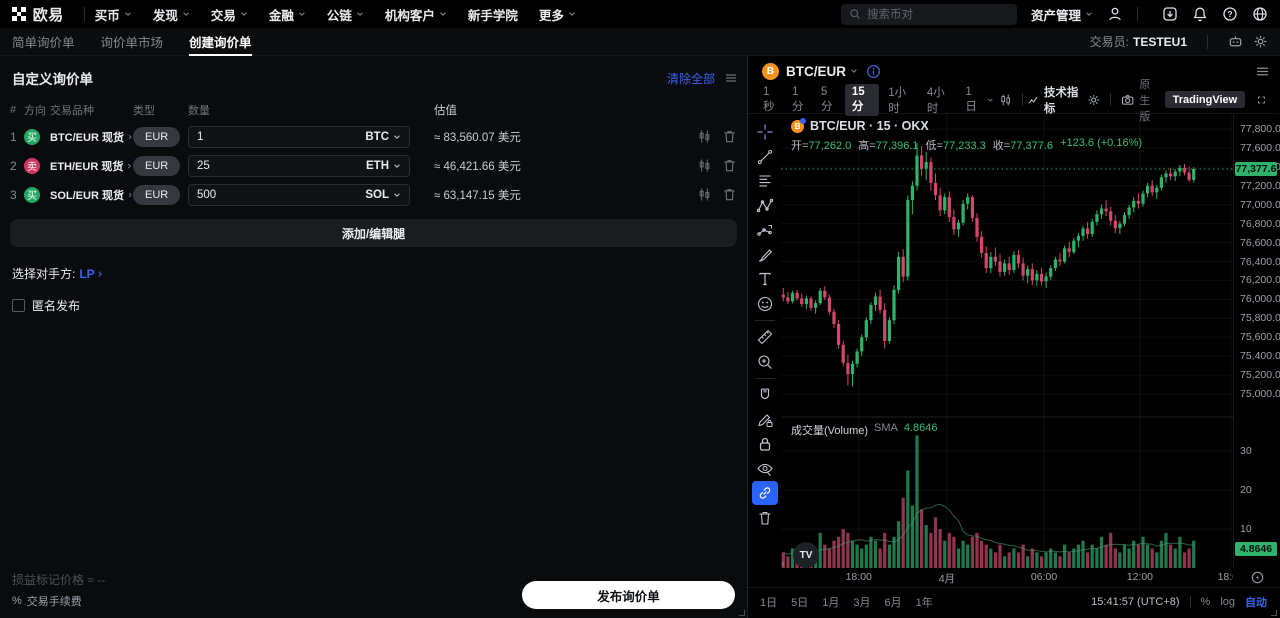  What do you see at coordinates (765, 469) in the screenshot?
I see `hide-drawings-tool` at bounding box center [765, 469].